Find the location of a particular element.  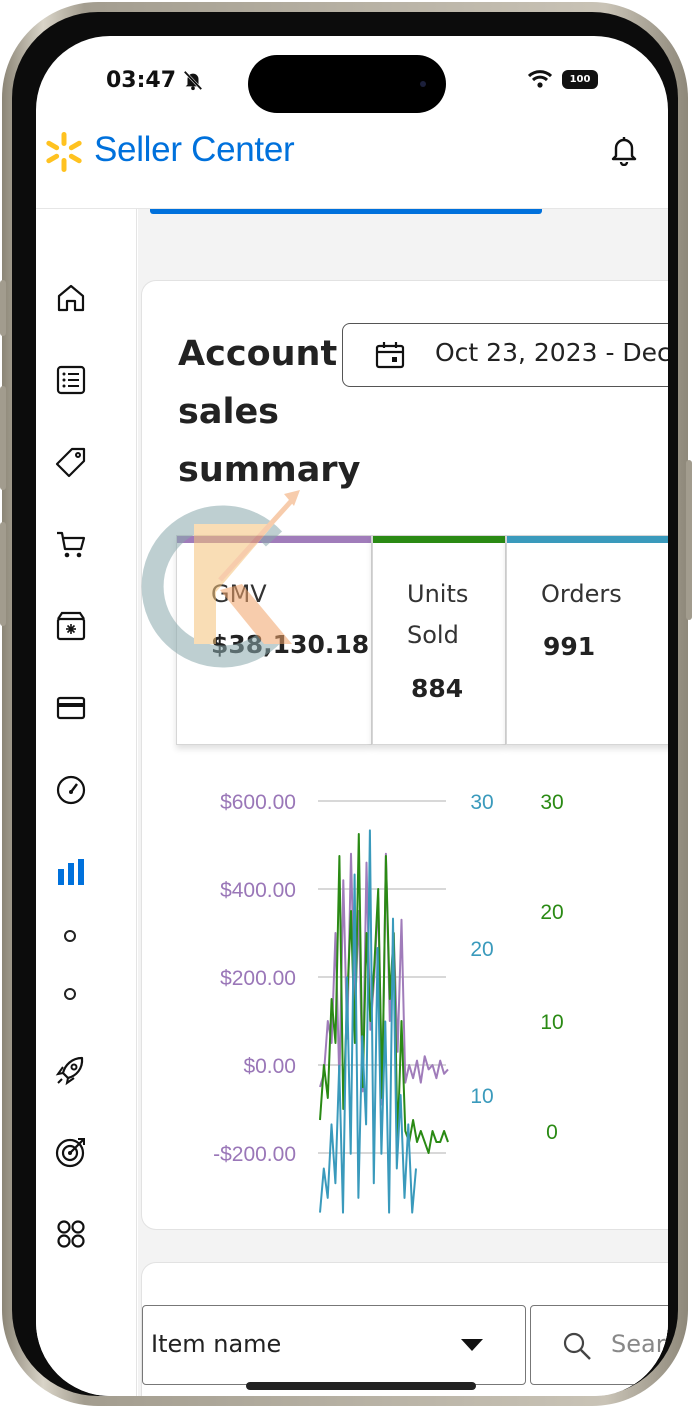

axis-tick-label: $200.00 is located at coordinates (258, 978).